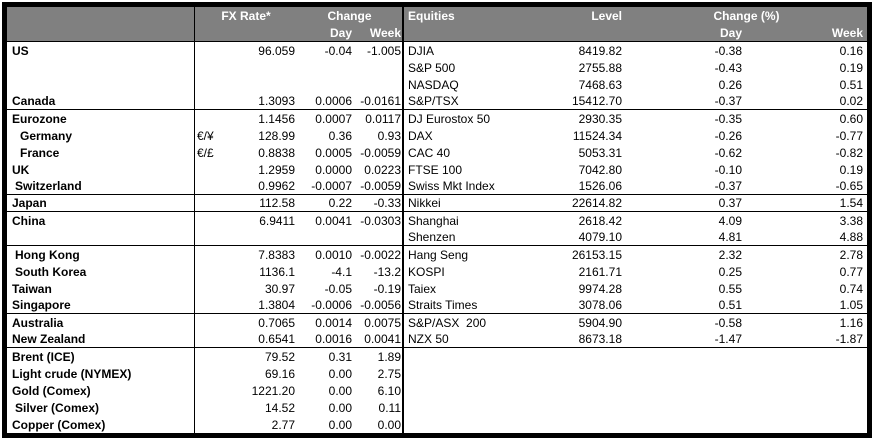 The width and height of the screenshot is (874, 440). What do you see at coordinates (600, 186) in the screenshot?
I see `equity-level-cell: 1526.06` at bounding box center [600, 186].